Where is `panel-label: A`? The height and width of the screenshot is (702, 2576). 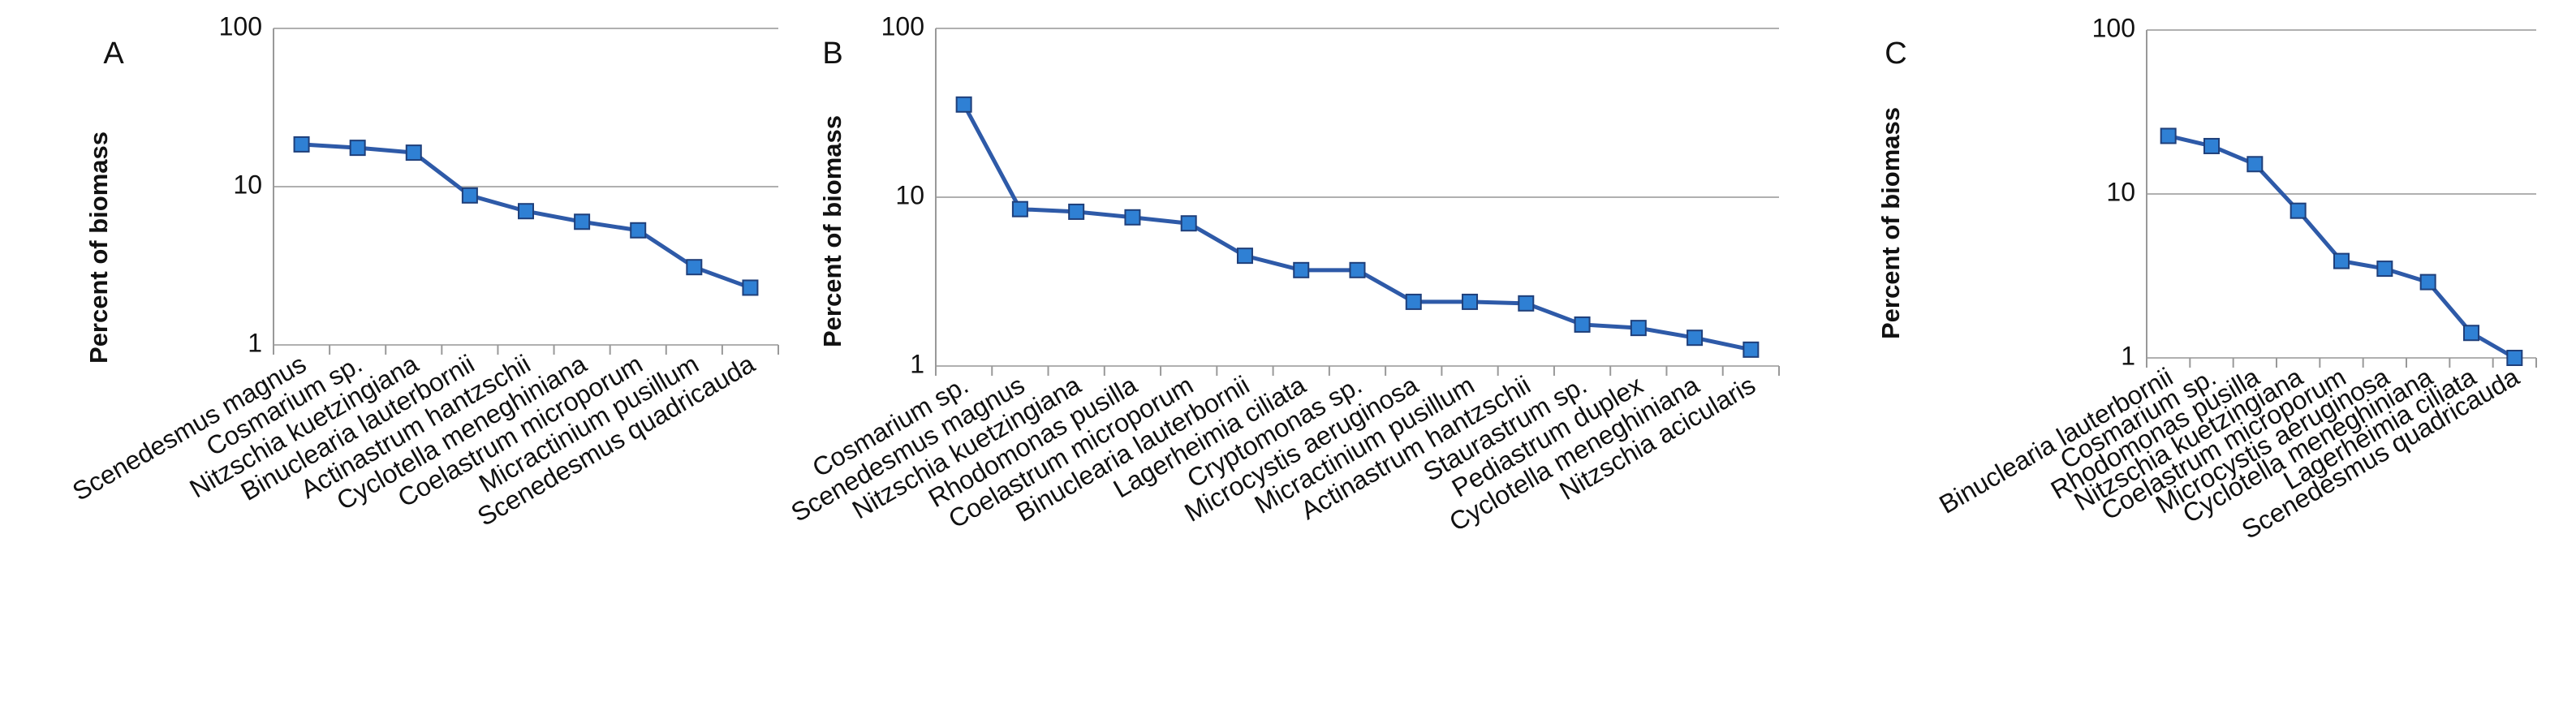
panel-label: A is located at coordinates (114, 54).